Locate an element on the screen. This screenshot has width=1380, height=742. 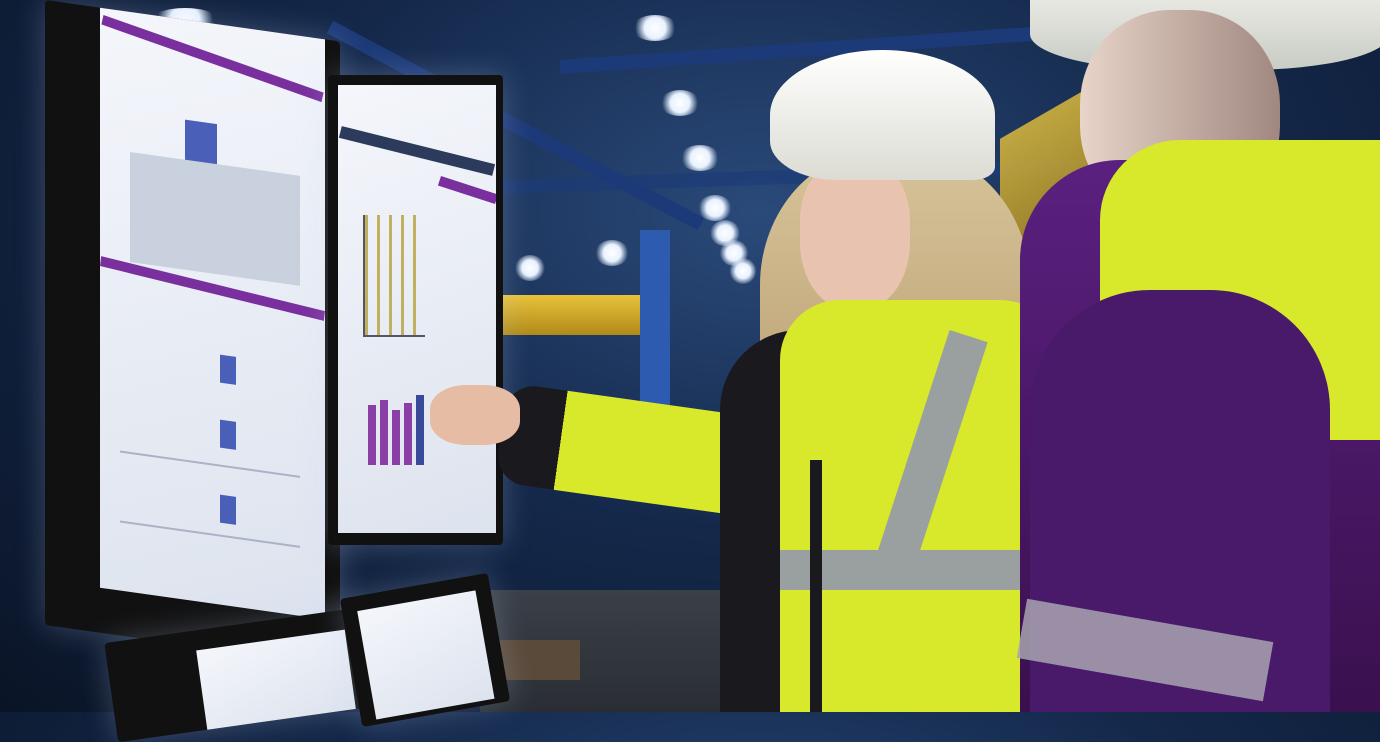
yellow-crane-beam is located at coordinates (580, 315).